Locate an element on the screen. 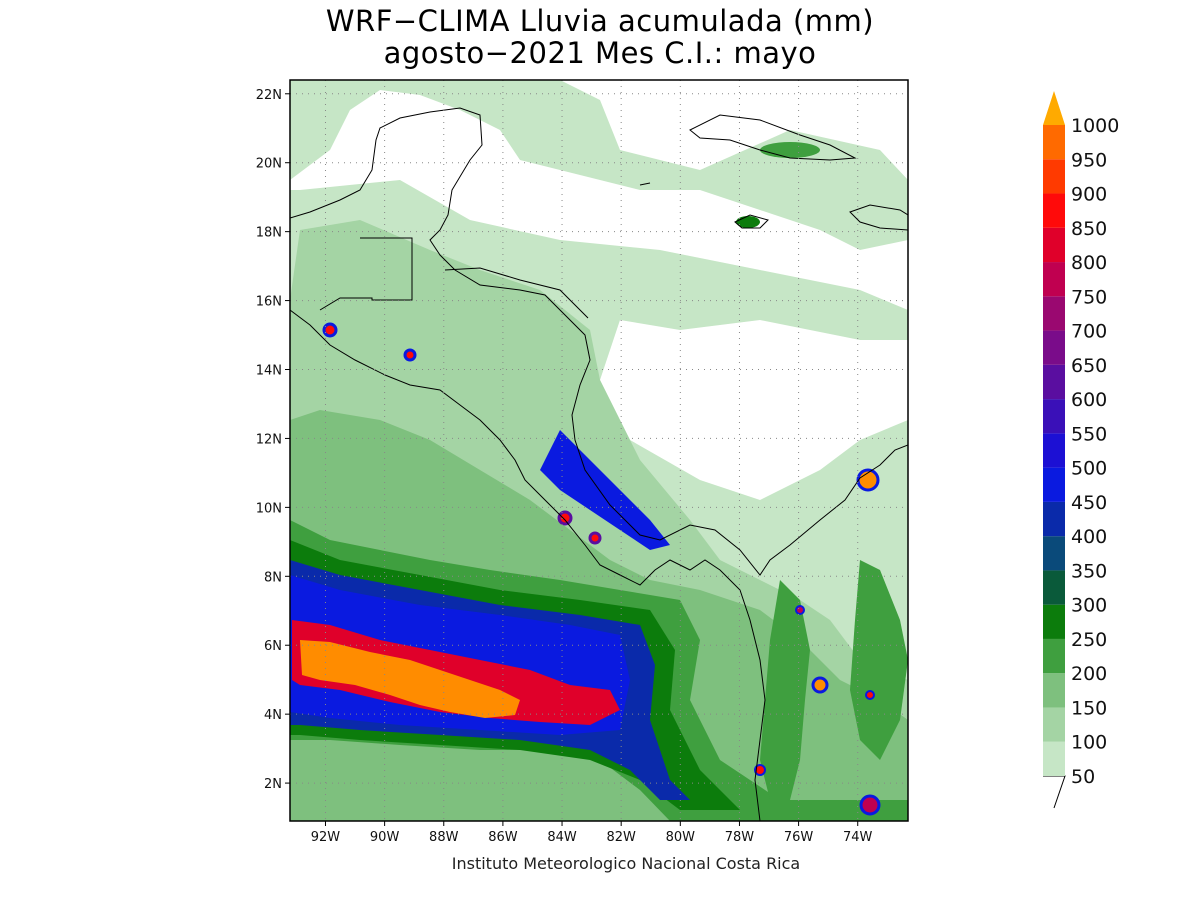 This screenshot has height=900, width=1200. lat-tick-label: 18N is located at coordinates (269, 233).